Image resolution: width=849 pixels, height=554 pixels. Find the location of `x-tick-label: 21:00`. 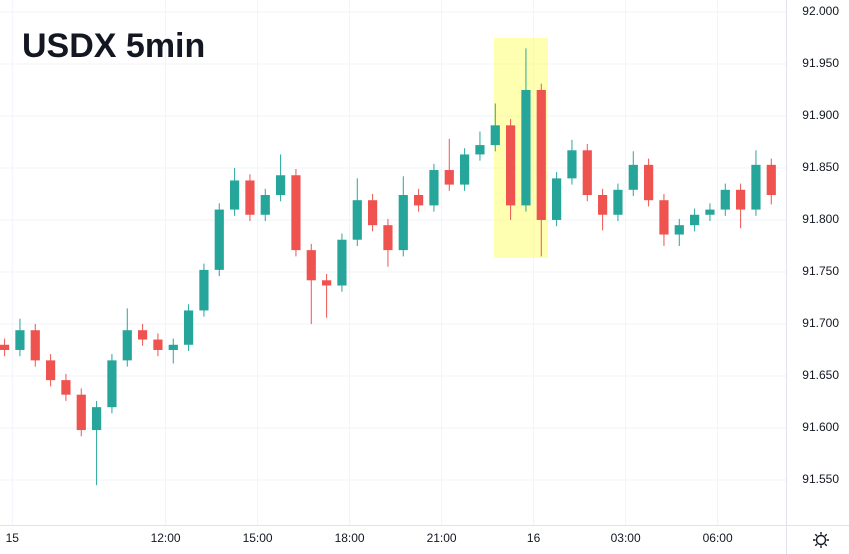

x-tick-label: 21:00 is located at coordinates (442, 538).